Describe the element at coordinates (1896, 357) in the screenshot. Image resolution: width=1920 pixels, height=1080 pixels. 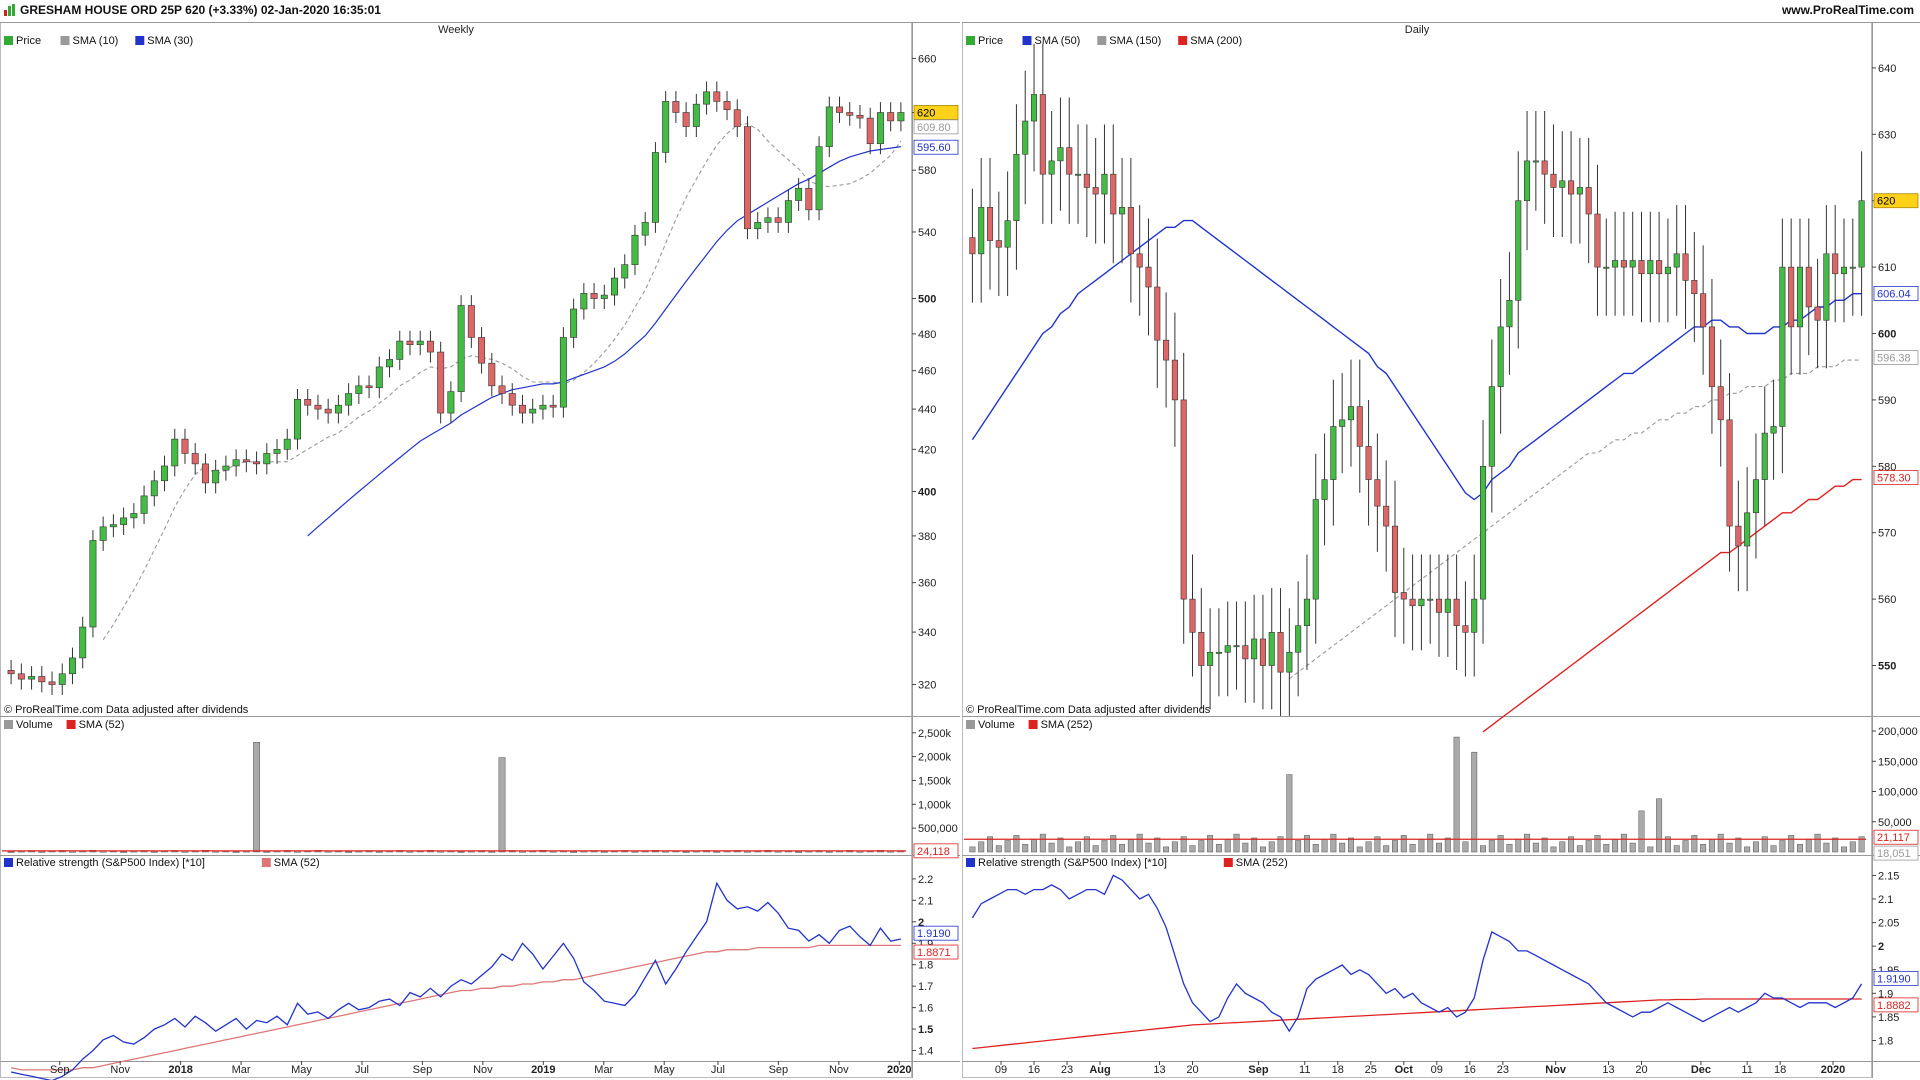
I see `sma150-tag: 596.38` at that location.